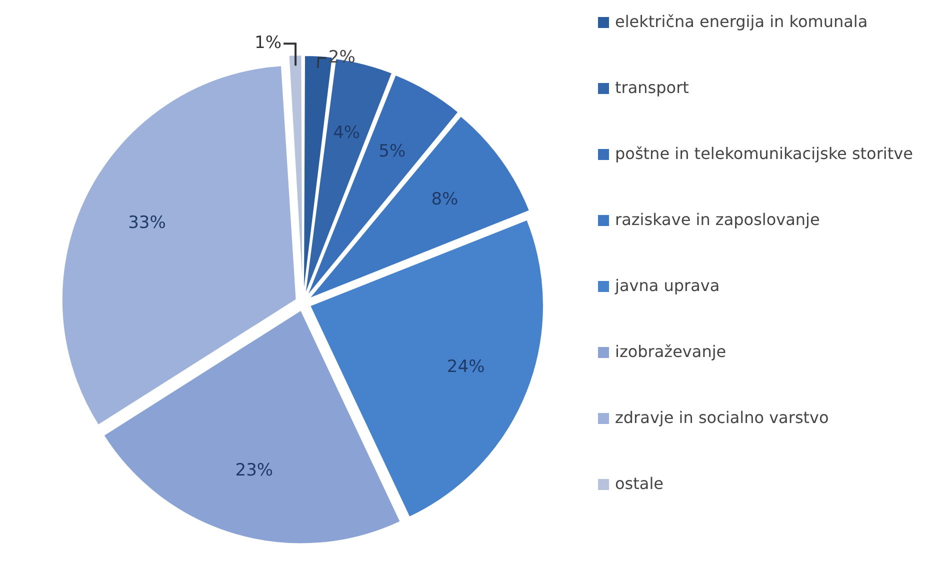 Image resolution: width=931 pixels, height=564 pixels. What do you see at coordinates (639, 483) in the screenshot?
I see `legend-label: ostale` at bounding box center [639, 483].